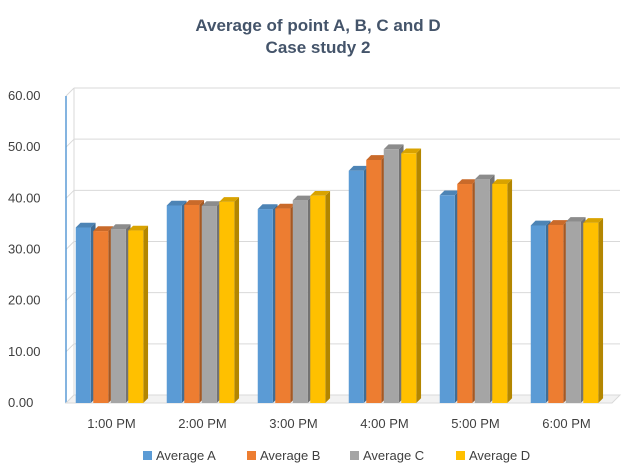 Image resolution: width=636 pixels, height=466 pixels. I want to click on legend-item: Average D, so click(493, 455).